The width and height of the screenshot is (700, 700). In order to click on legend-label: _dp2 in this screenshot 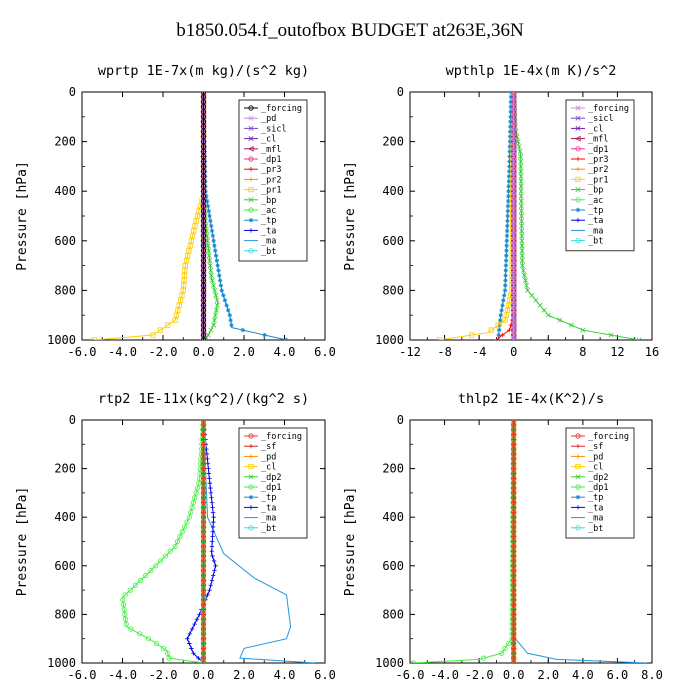, I will do `click(271, 478)`.